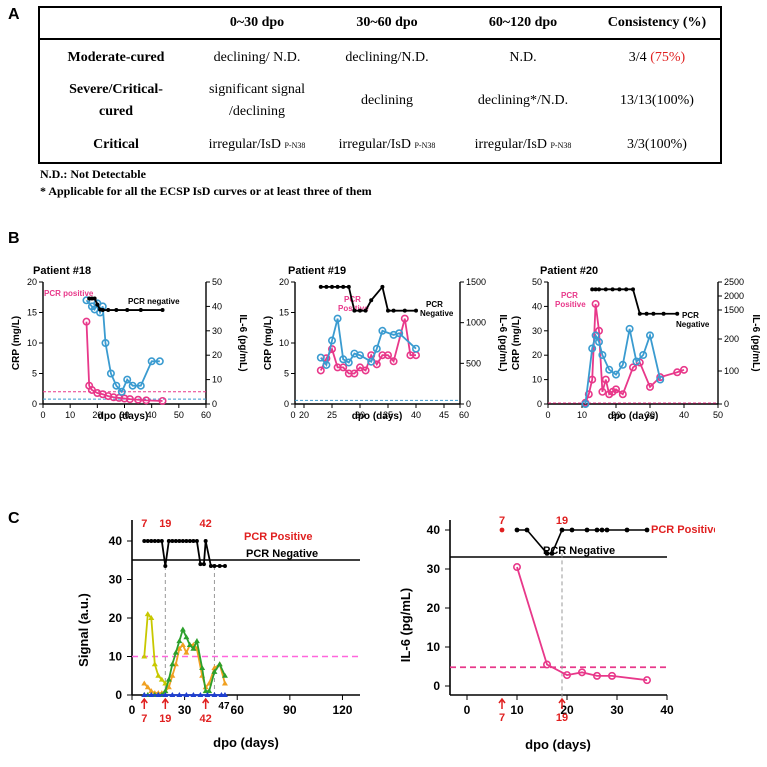 The height and width of the screenshot is (767, 767). I want to click on y-tick-label: 1000, so click(476, 323).